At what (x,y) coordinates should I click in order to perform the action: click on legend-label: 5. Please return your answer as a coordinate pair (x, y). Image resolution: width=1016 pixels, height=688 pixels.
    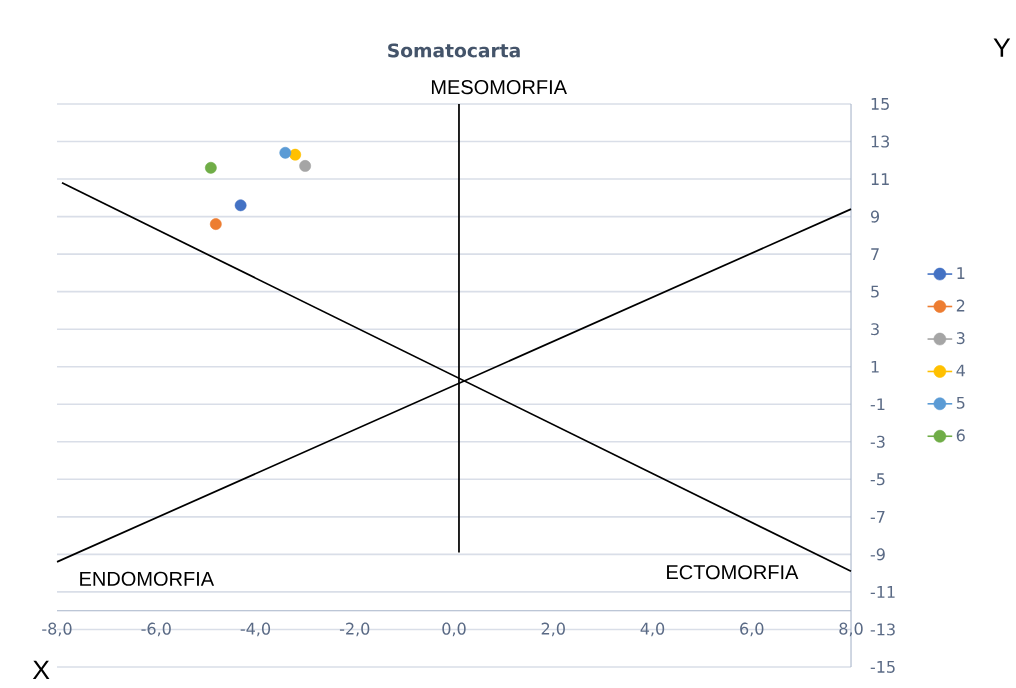
    Looking at the image, I should click on (960, 402).